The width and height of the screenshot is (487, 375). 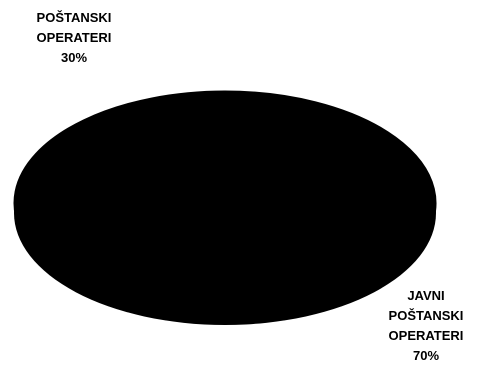 I want to click on slice-label-line: JAVNI, so click(x=426, y=295).